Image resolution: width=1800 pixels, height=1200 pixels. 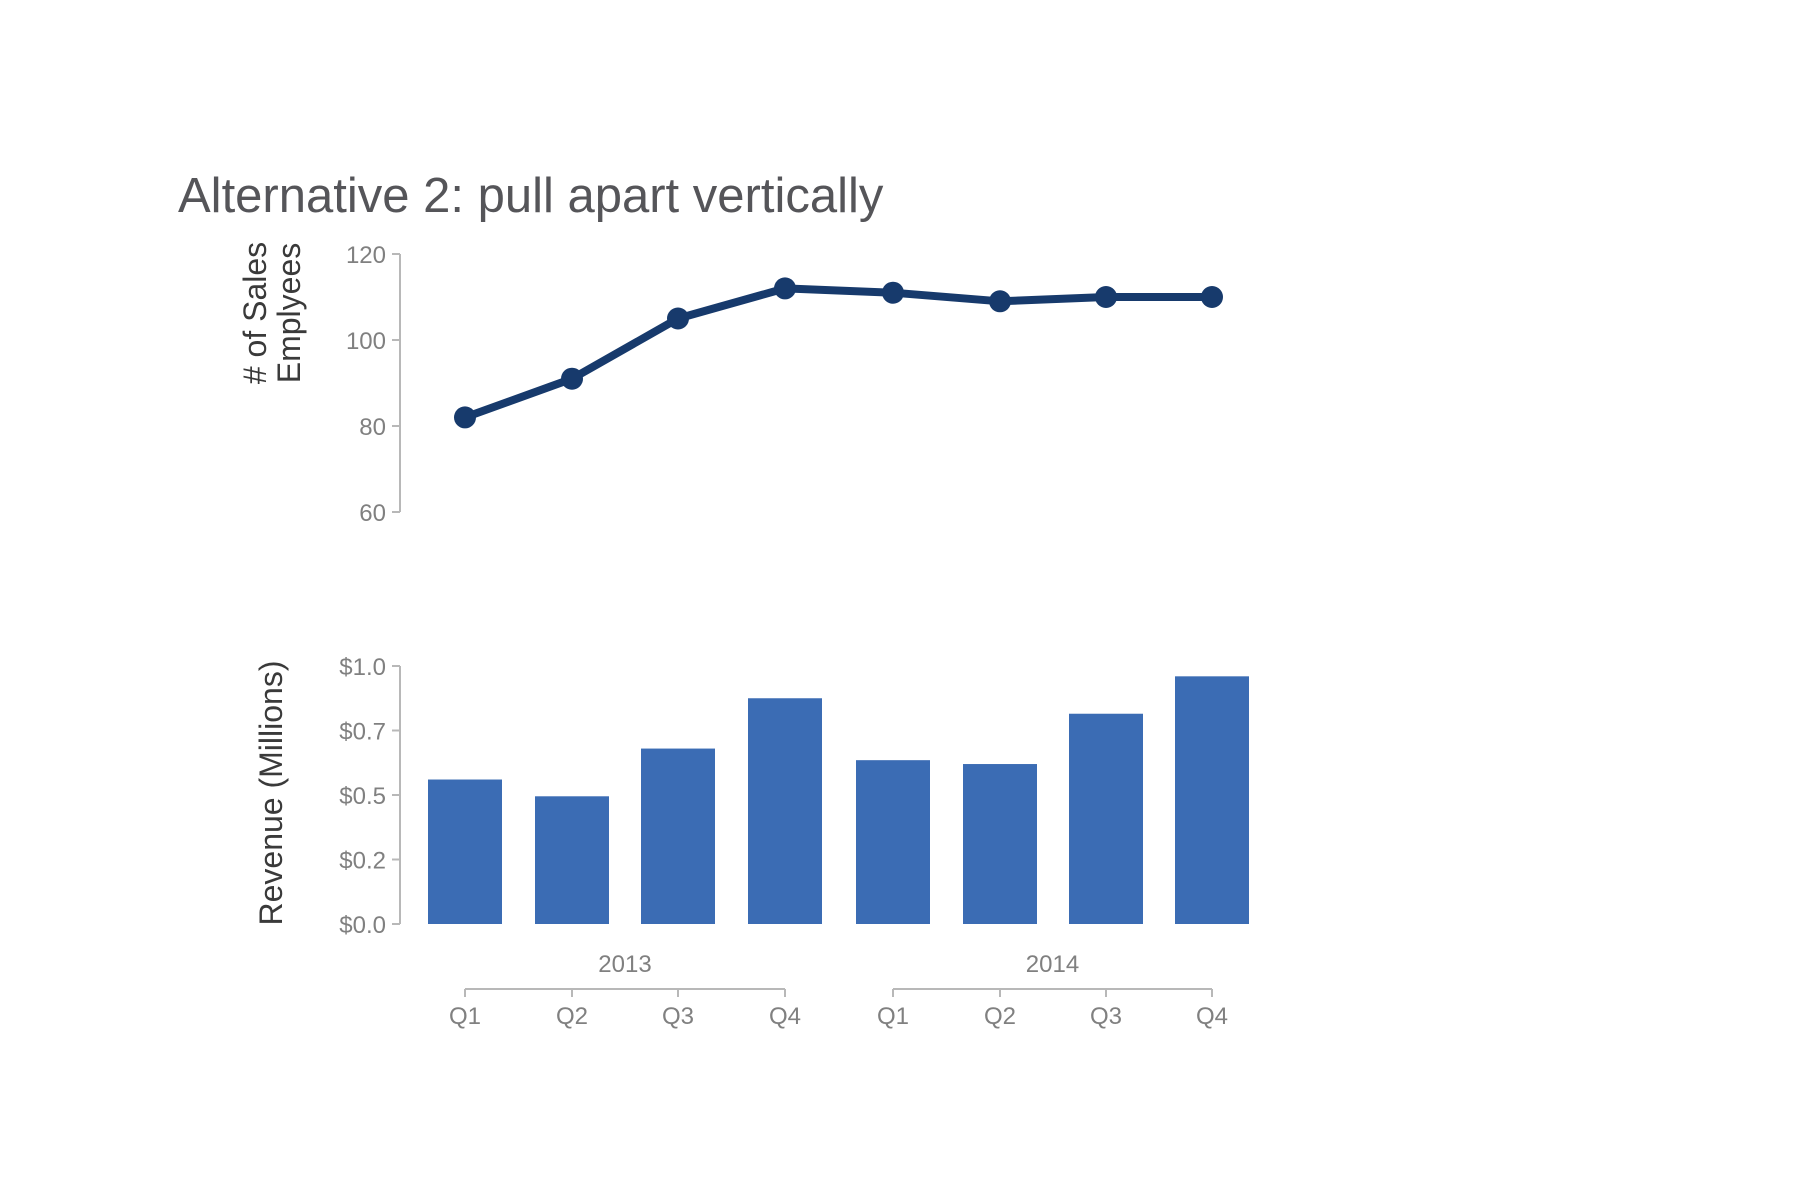 I want to click on bottom-y-tick-label: $0.7, so click(x=362, y=732).